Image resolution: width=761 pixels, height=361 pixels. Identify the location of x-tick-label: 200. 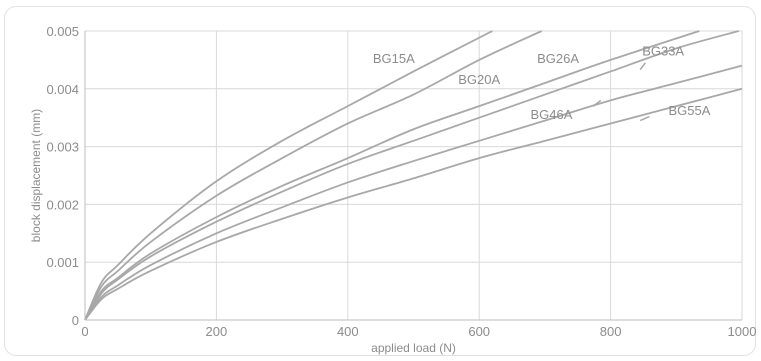
(217, 331).